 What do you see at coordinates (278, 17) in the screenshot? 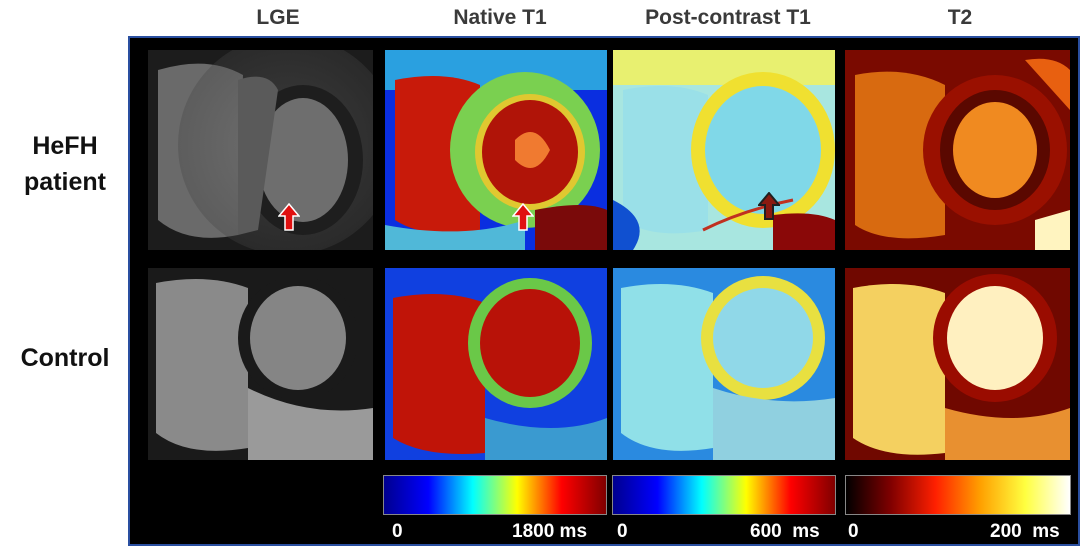
I see `column-title-lge: LGE` at bounding box center [278, 17].